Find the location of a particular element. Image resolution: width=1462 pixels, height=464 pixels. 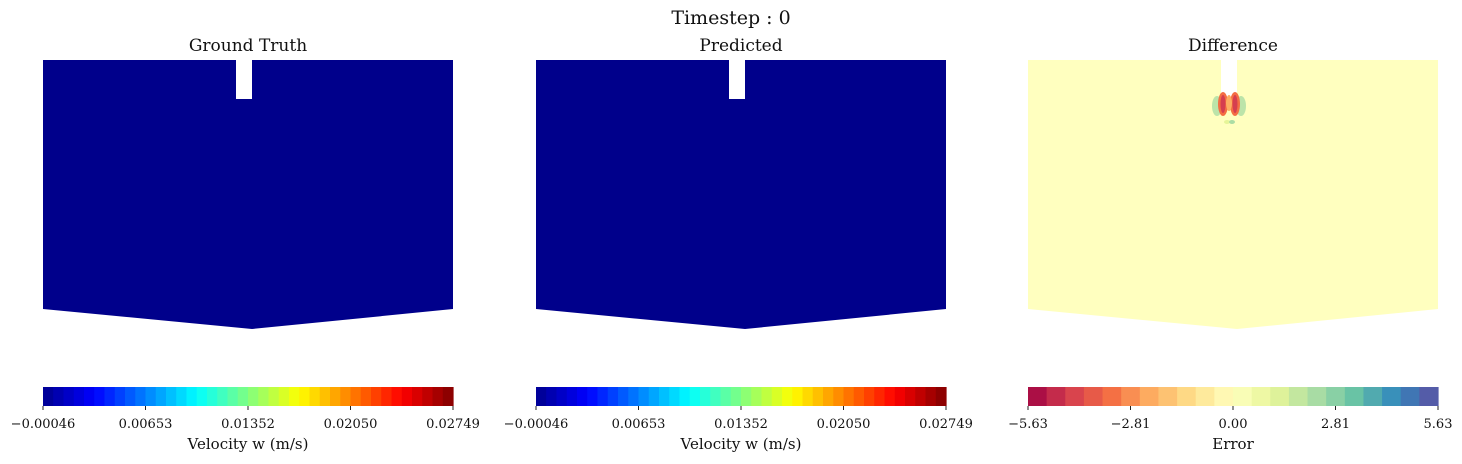

colorbar-tick-label: −0.00046 is located at coordinates (43, 424).